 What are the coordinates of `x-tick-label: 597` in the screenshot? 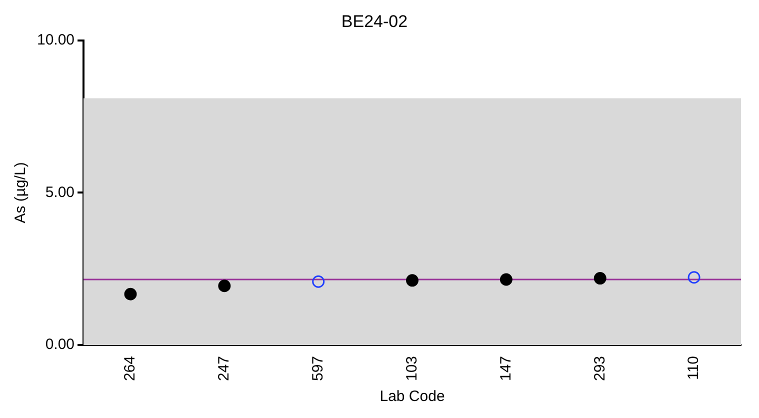 It's located at (317, 369).